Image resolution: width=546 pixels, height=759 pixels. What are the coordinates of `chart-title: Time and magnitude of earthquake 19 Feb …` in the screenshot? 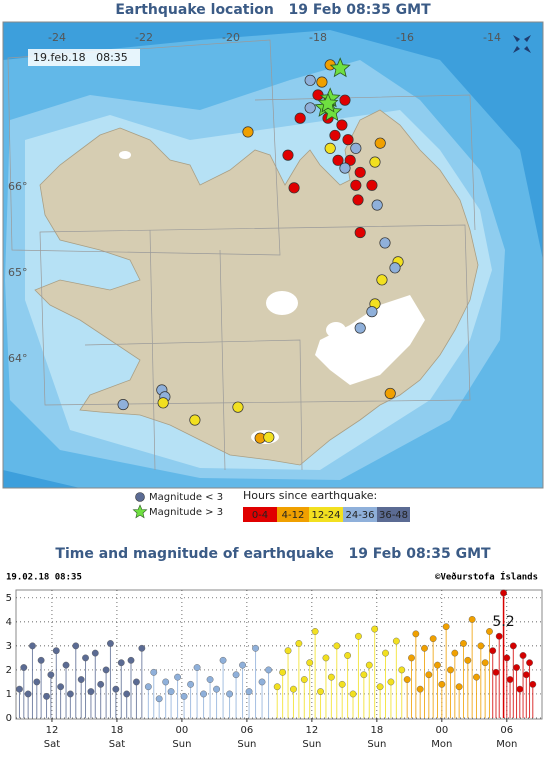 It's located at (273, 554).